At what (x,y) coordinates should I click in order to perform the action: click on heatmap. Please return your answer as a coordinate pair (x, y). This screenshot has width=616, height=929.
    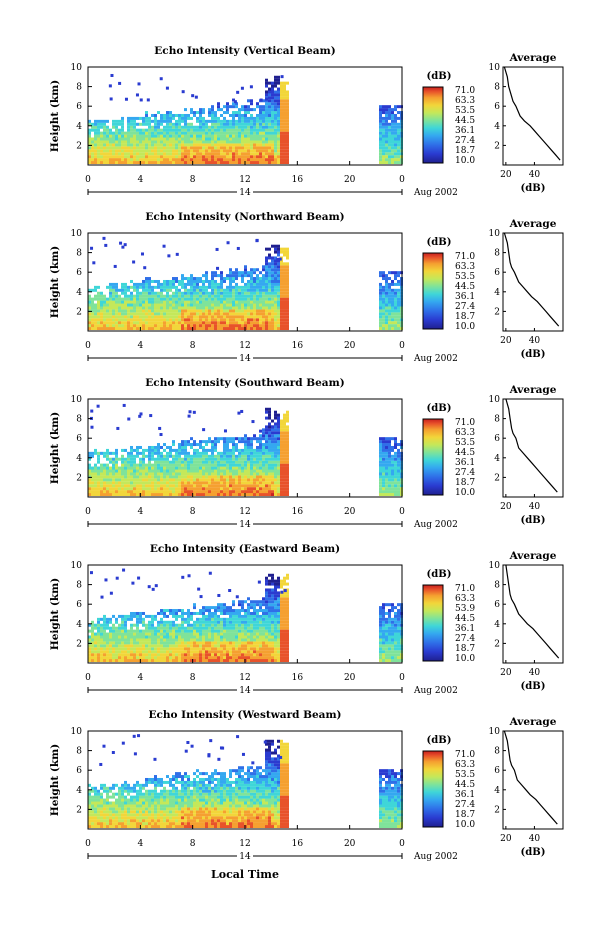
    Looking at the image, I should click on (245, 283).